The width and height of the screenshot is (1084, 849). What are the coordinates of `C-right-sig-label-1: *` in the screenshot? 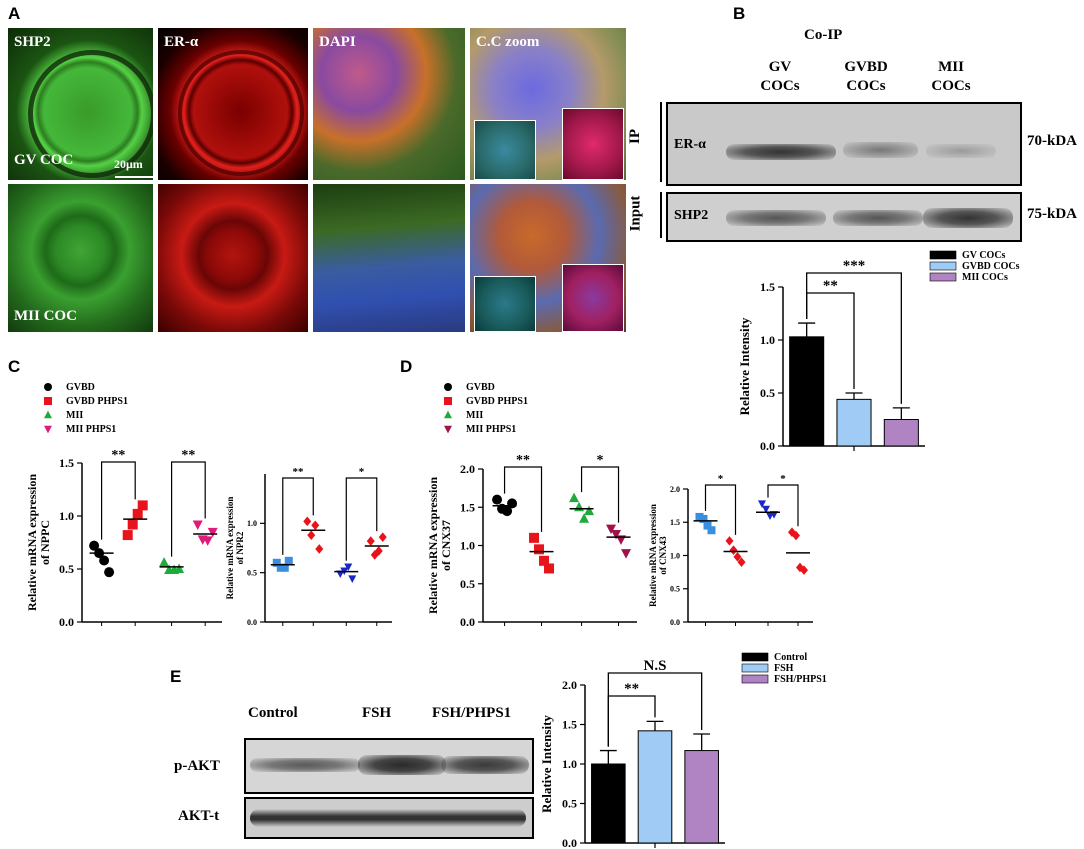 It's located at (362, 472).